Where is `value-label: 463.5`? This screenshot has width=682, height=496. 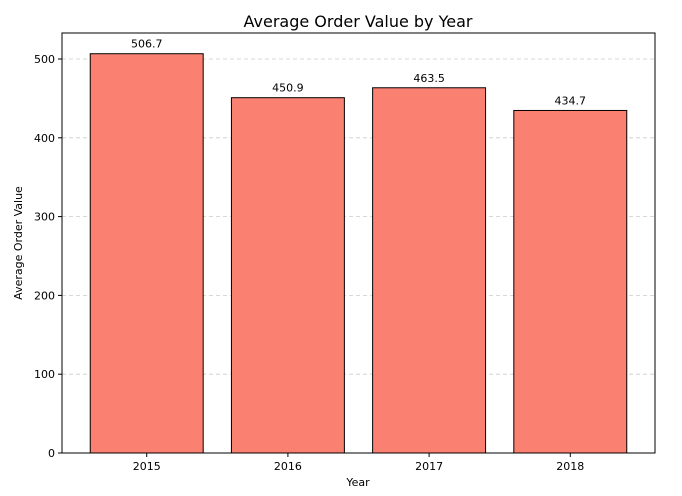
value-label: 463.5 is located at coordinates (429, 78).